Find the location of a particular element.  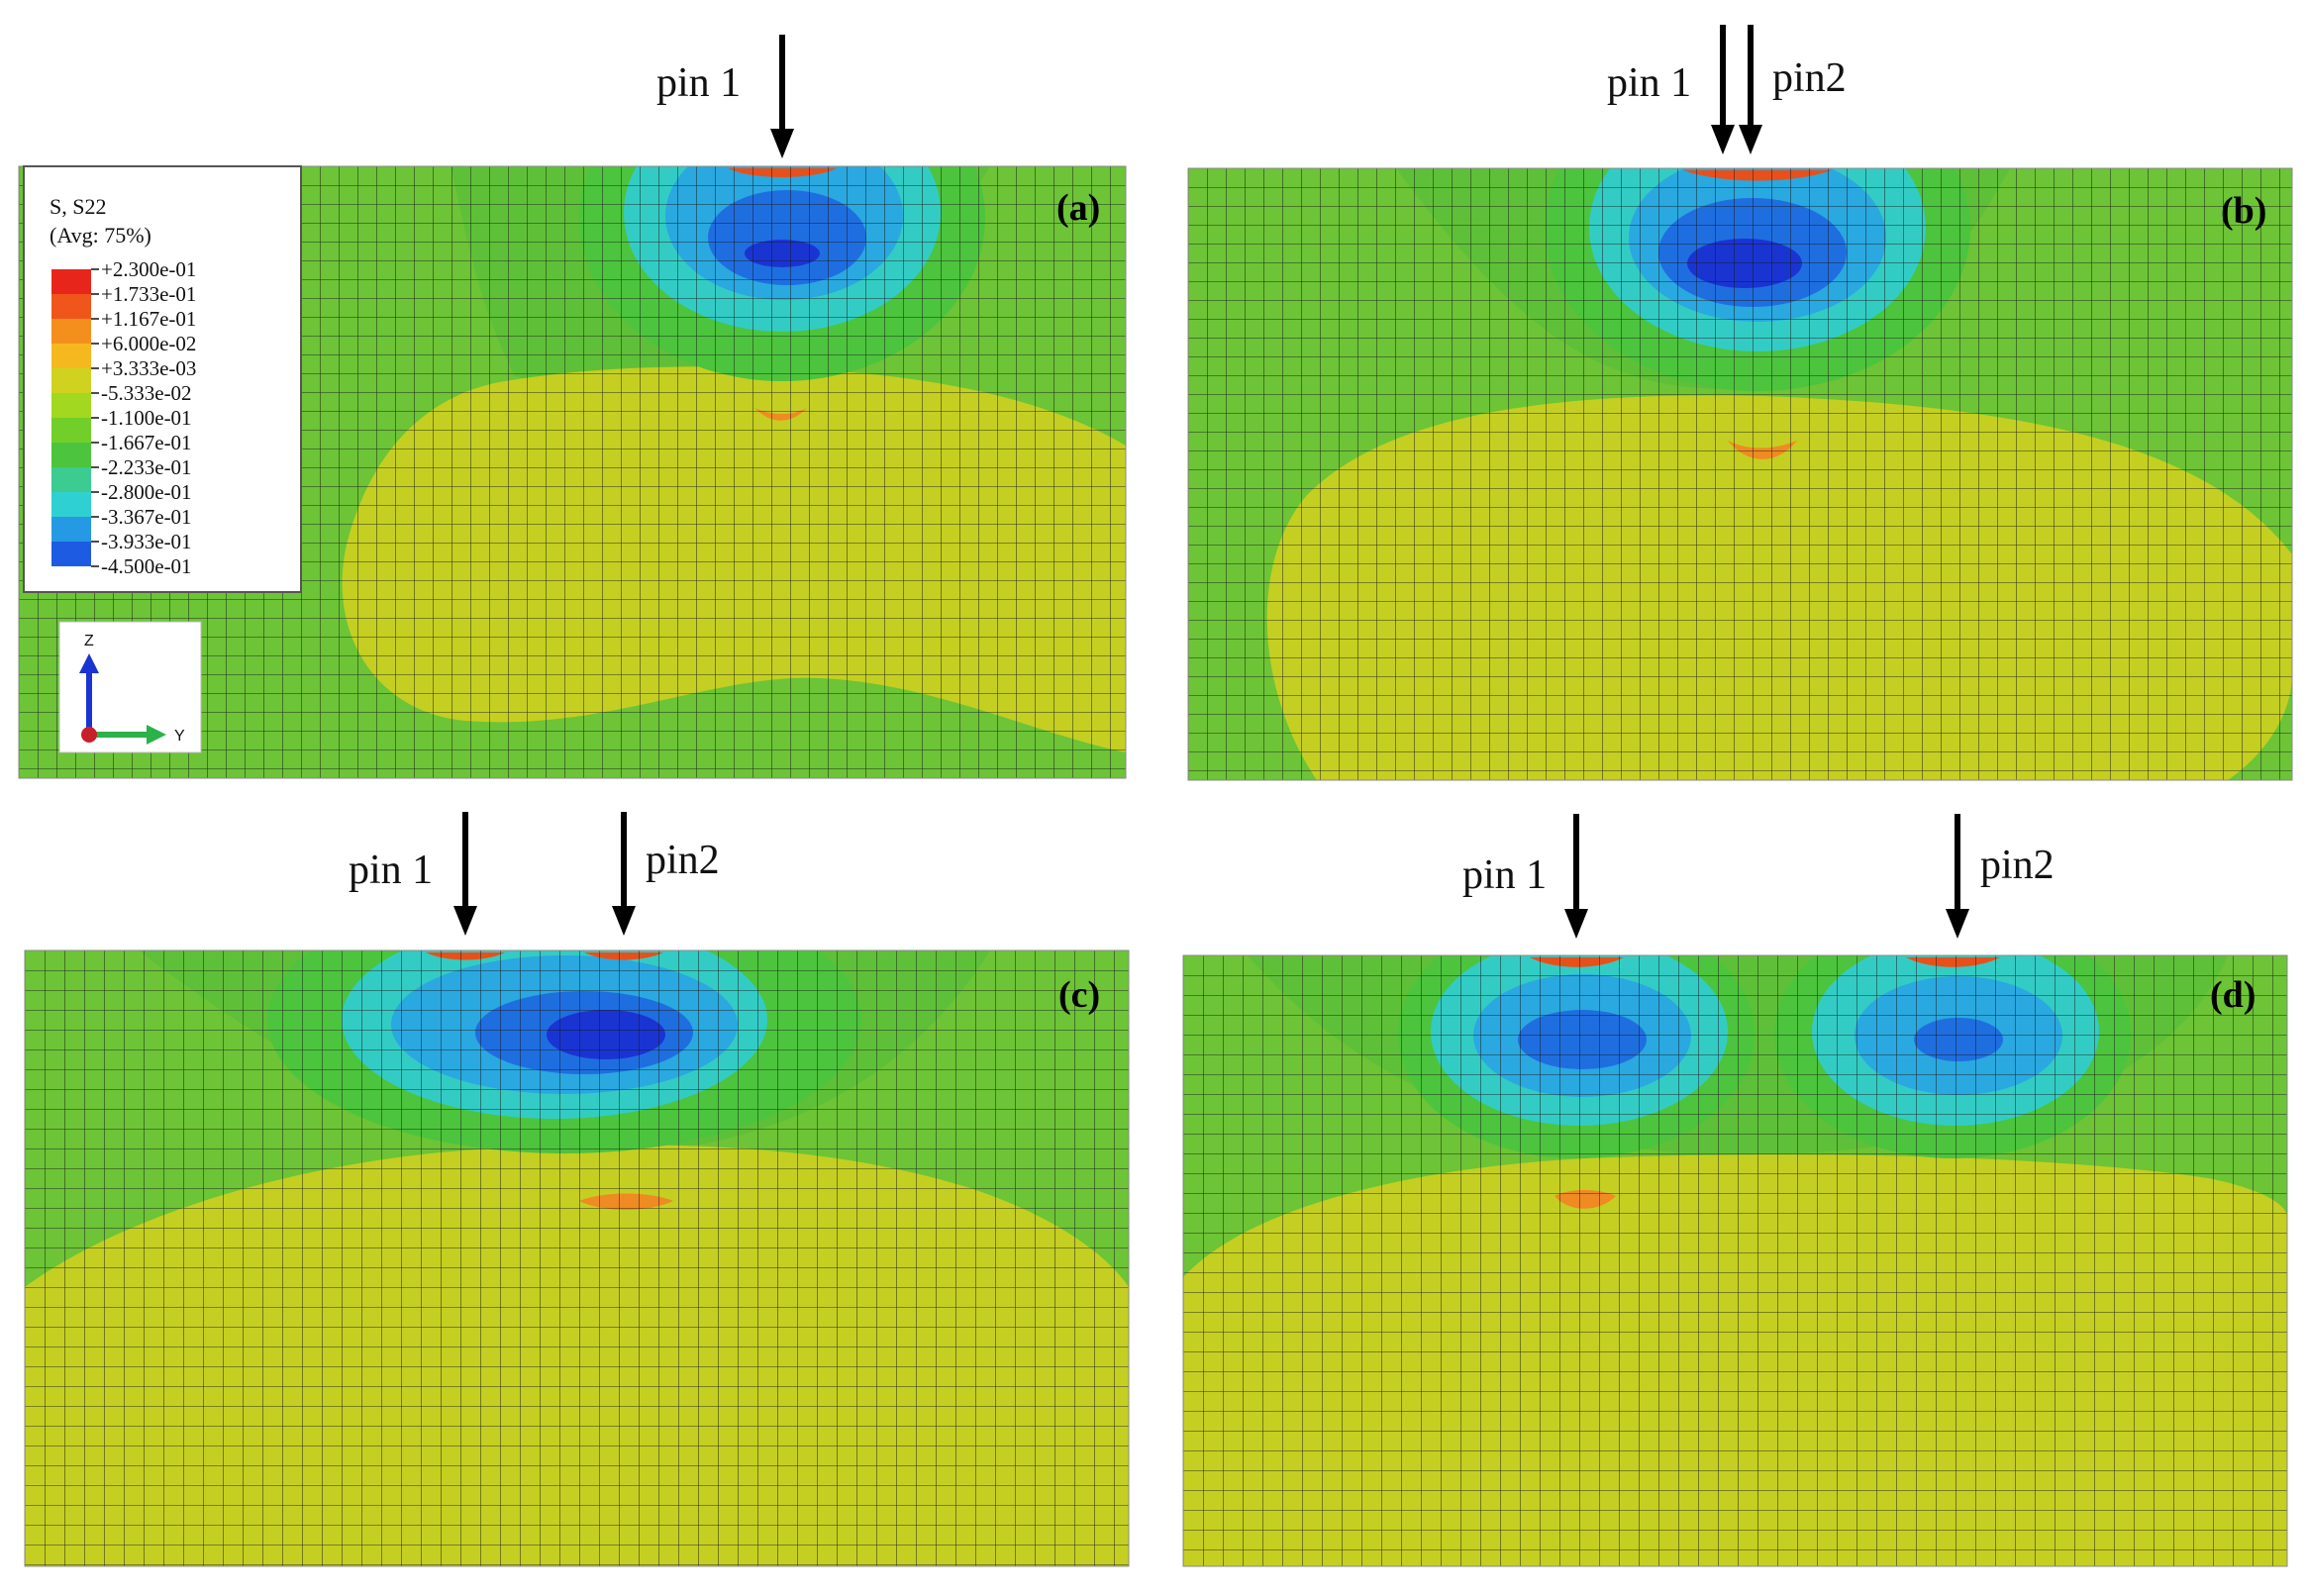

panel-tag-b: (b) is located at coordinates (2243, 211).